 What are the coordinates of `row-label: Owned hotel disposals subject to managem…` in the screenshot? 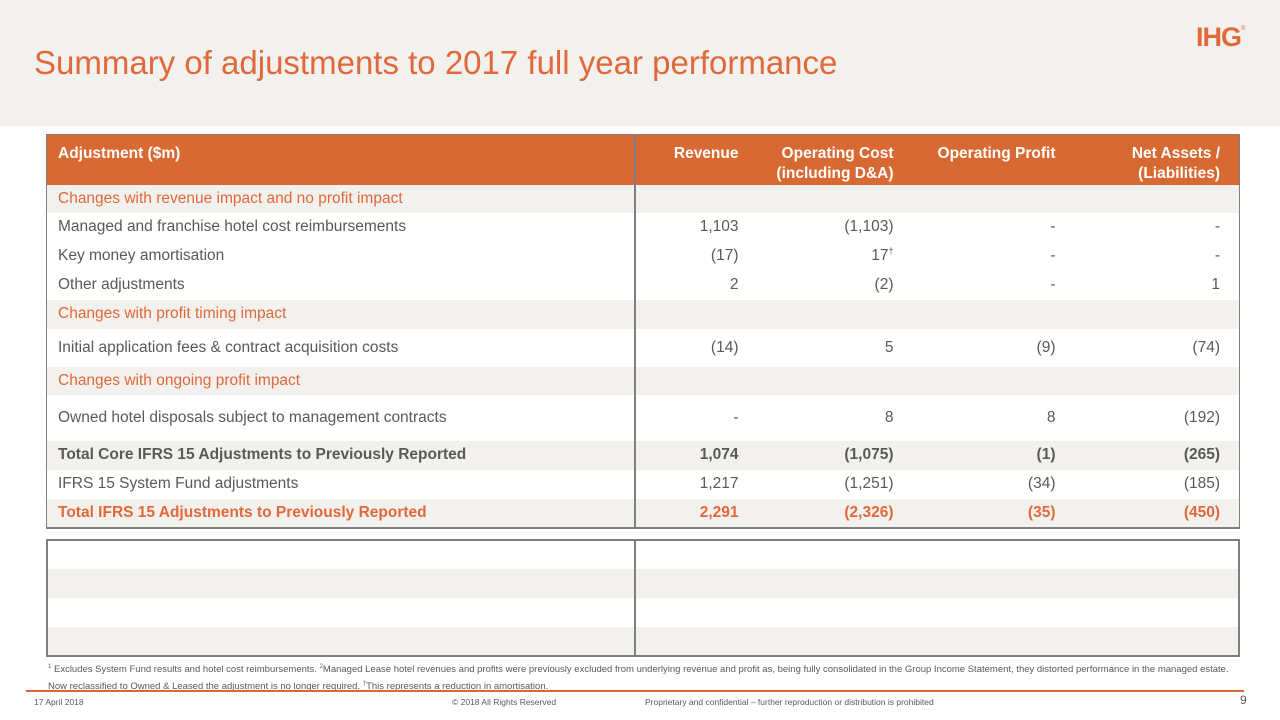 It's located at (341, 417).